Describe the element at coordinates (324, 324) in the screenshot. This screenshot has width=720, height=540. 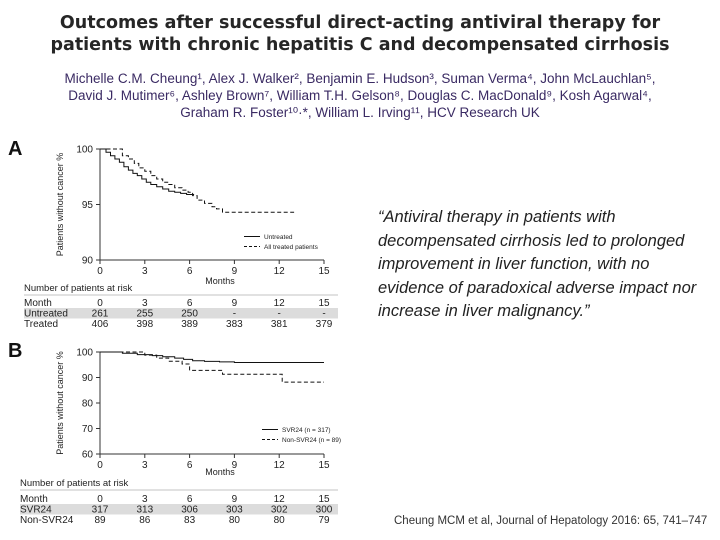
I see `panel-a-risk-table-cell: 379` at that location.